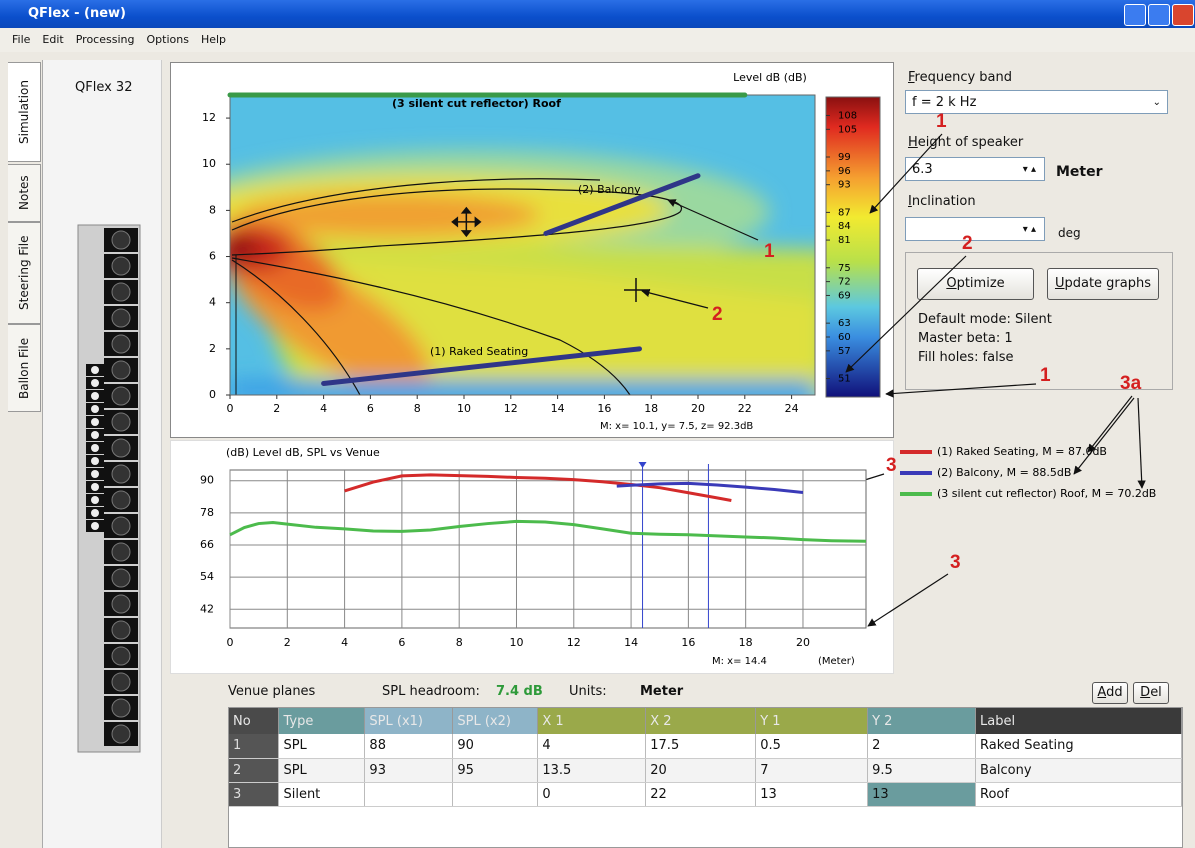 The width and height of the screenshot is (1195, 848). I want to click on y-tick-label: 6, so click(212, 256).